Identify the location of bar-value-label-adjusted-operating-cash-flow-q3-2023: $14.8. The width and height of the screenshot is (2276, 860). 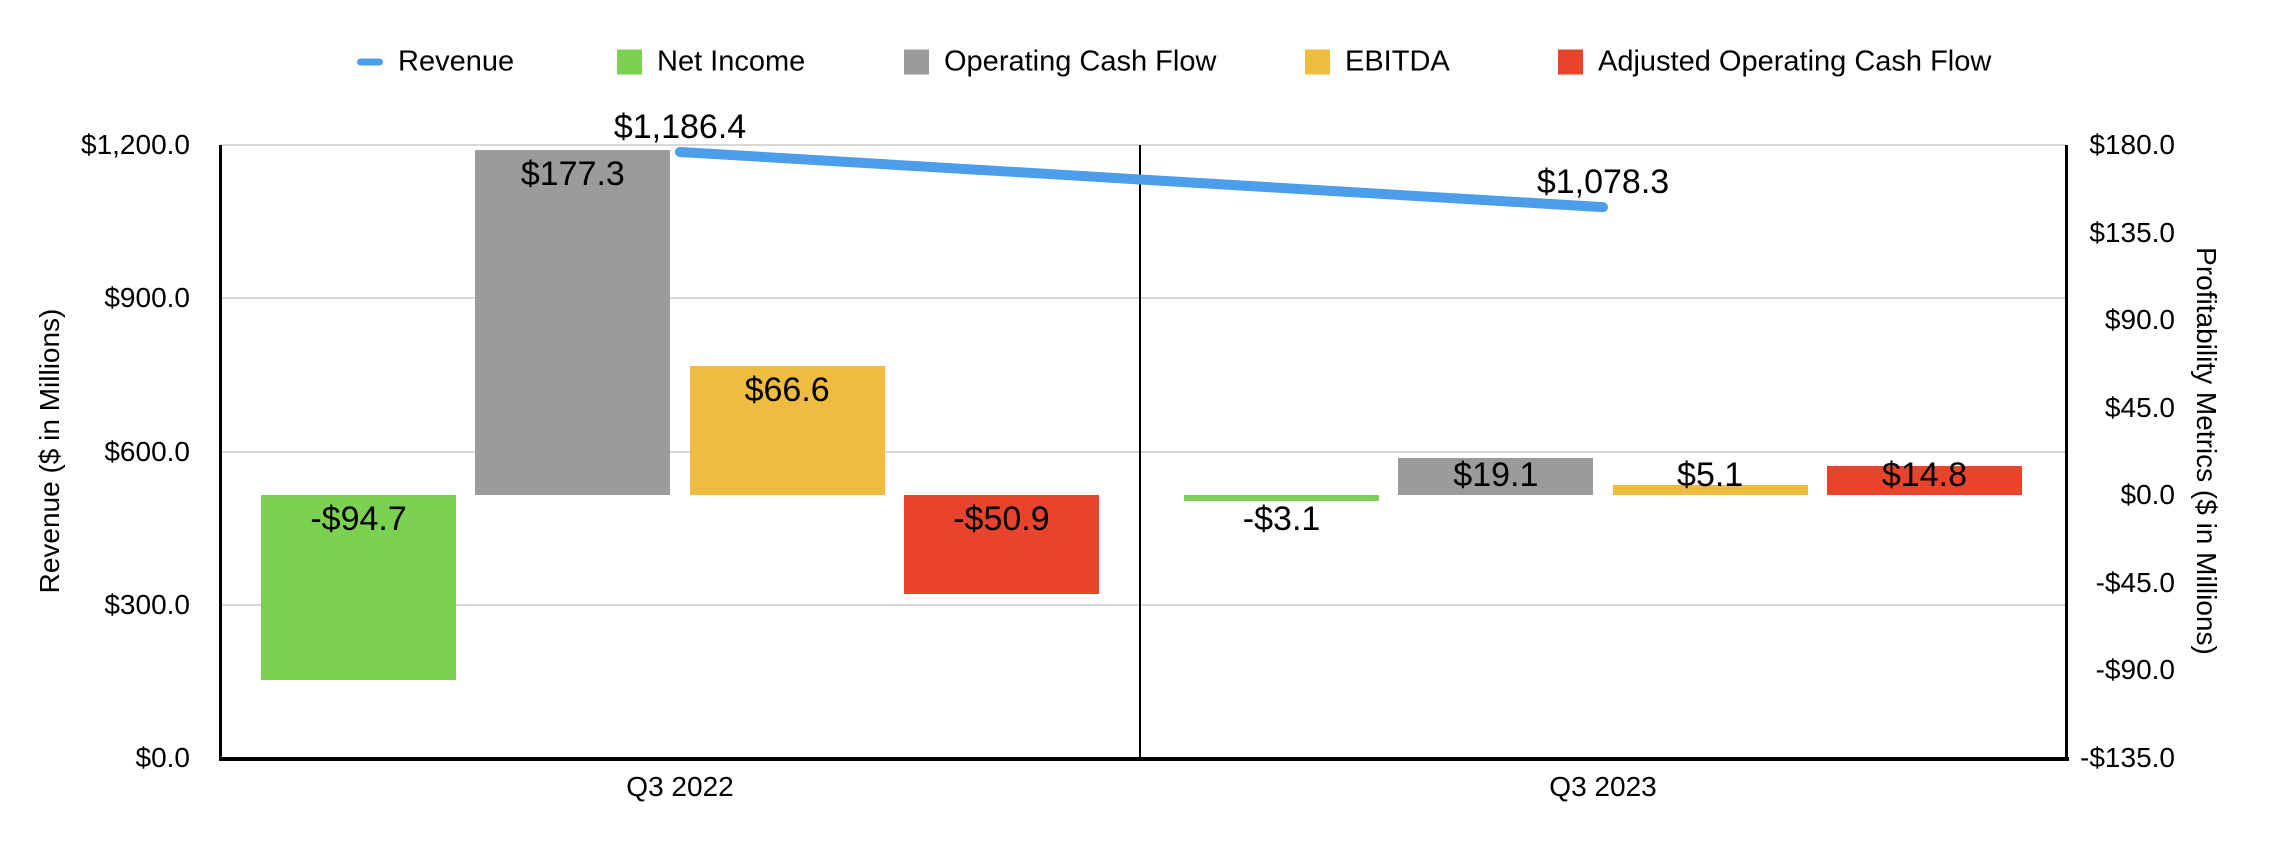
(1924, 475).